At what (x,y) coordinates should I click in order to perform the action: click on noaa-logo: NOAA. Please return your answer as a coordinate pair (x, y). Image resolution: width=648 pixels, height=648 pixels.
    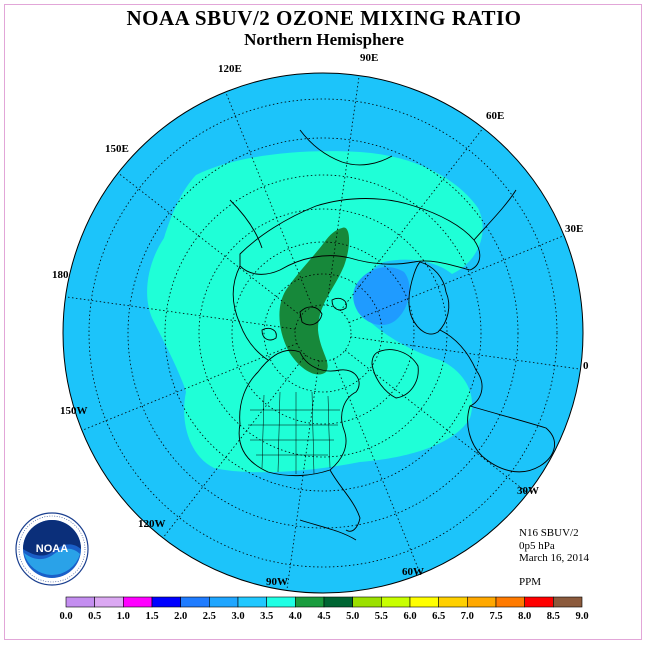
    Looking at the image, I should click on (52, 549).